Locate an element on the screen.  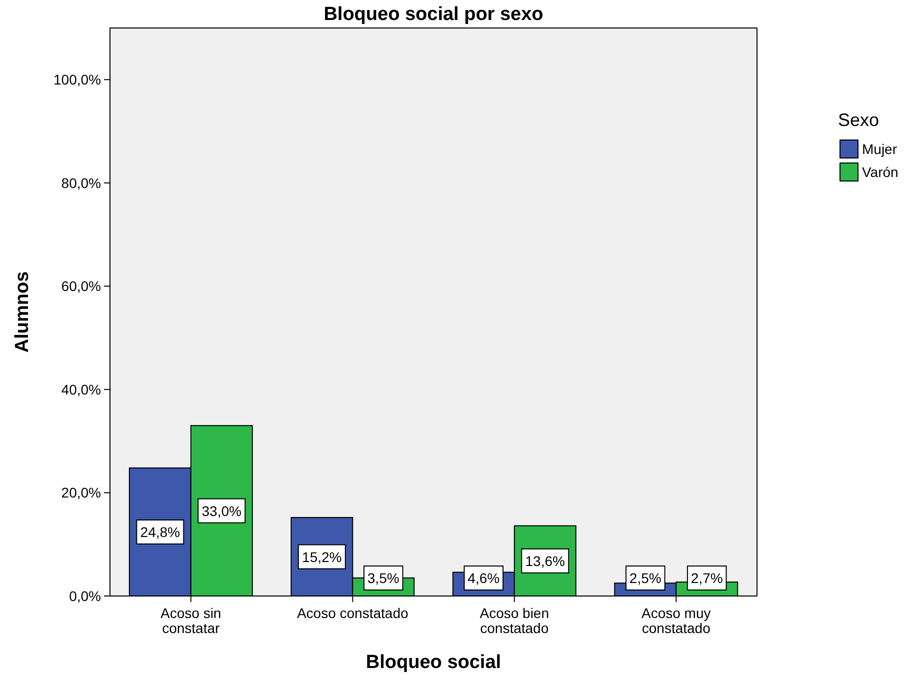
data-label: 2,7% is located at coordinates (706, 578).